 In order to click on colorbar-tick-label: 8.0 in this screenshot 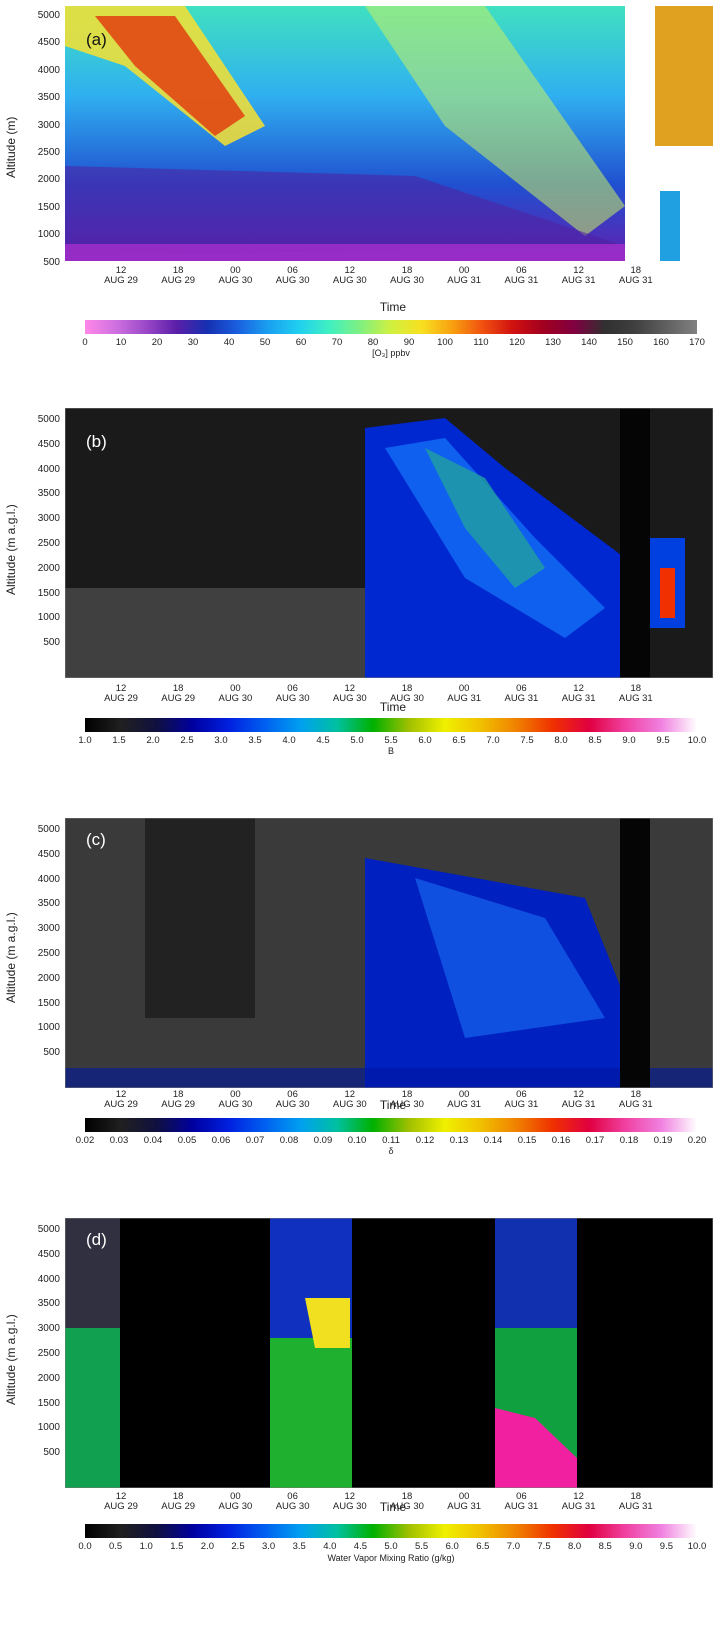, I will do `click(561, 740)`.